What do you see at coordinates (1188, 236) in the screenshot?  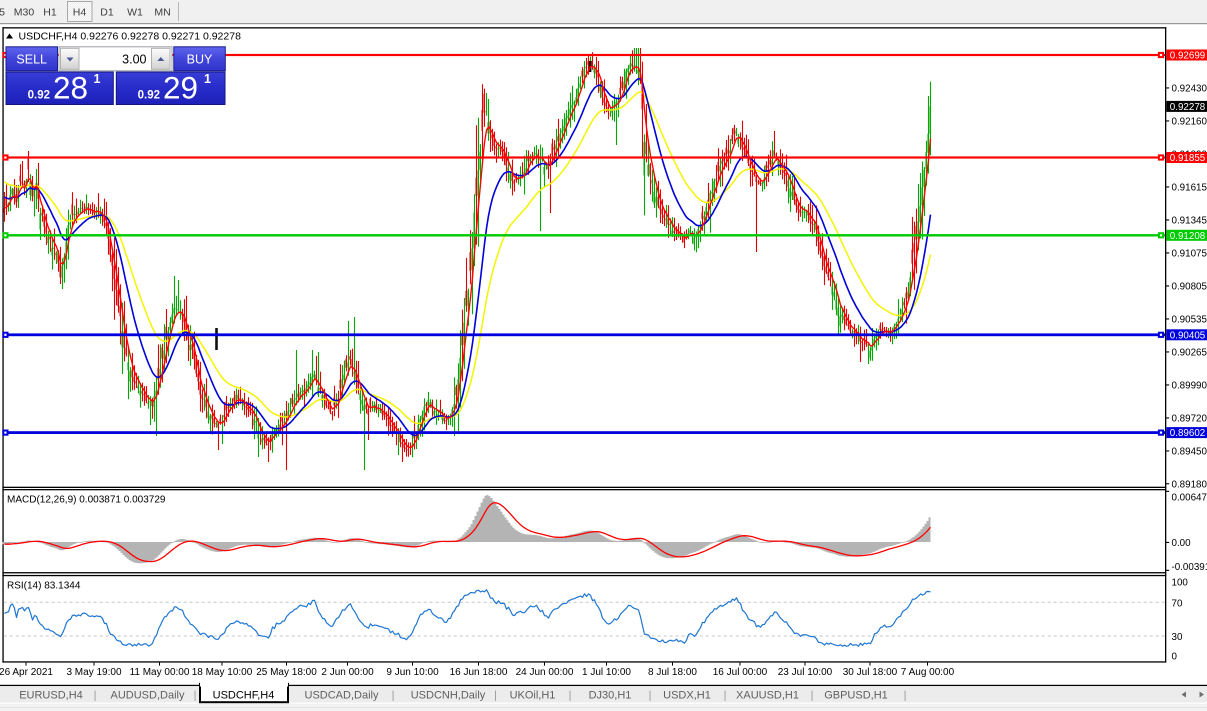 I see `svg-text: 0.91208` at bounding box center [1188, 236].